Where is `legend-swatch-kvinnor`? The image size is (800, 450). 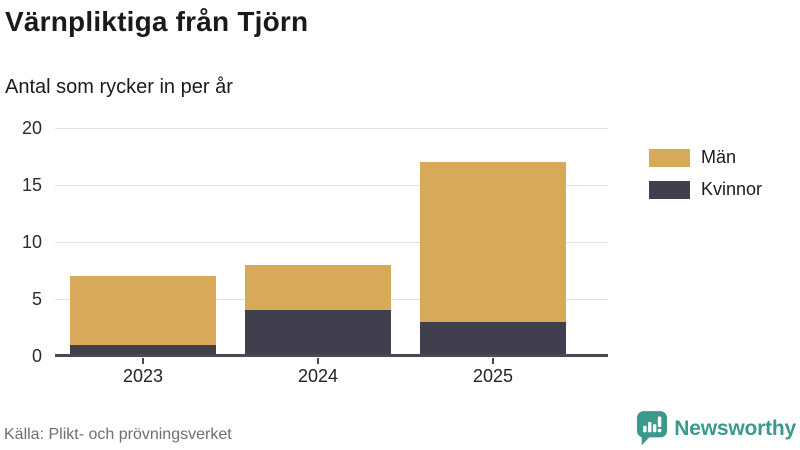 legend-swatch-kvinnor is located at coordinates (669, 189).